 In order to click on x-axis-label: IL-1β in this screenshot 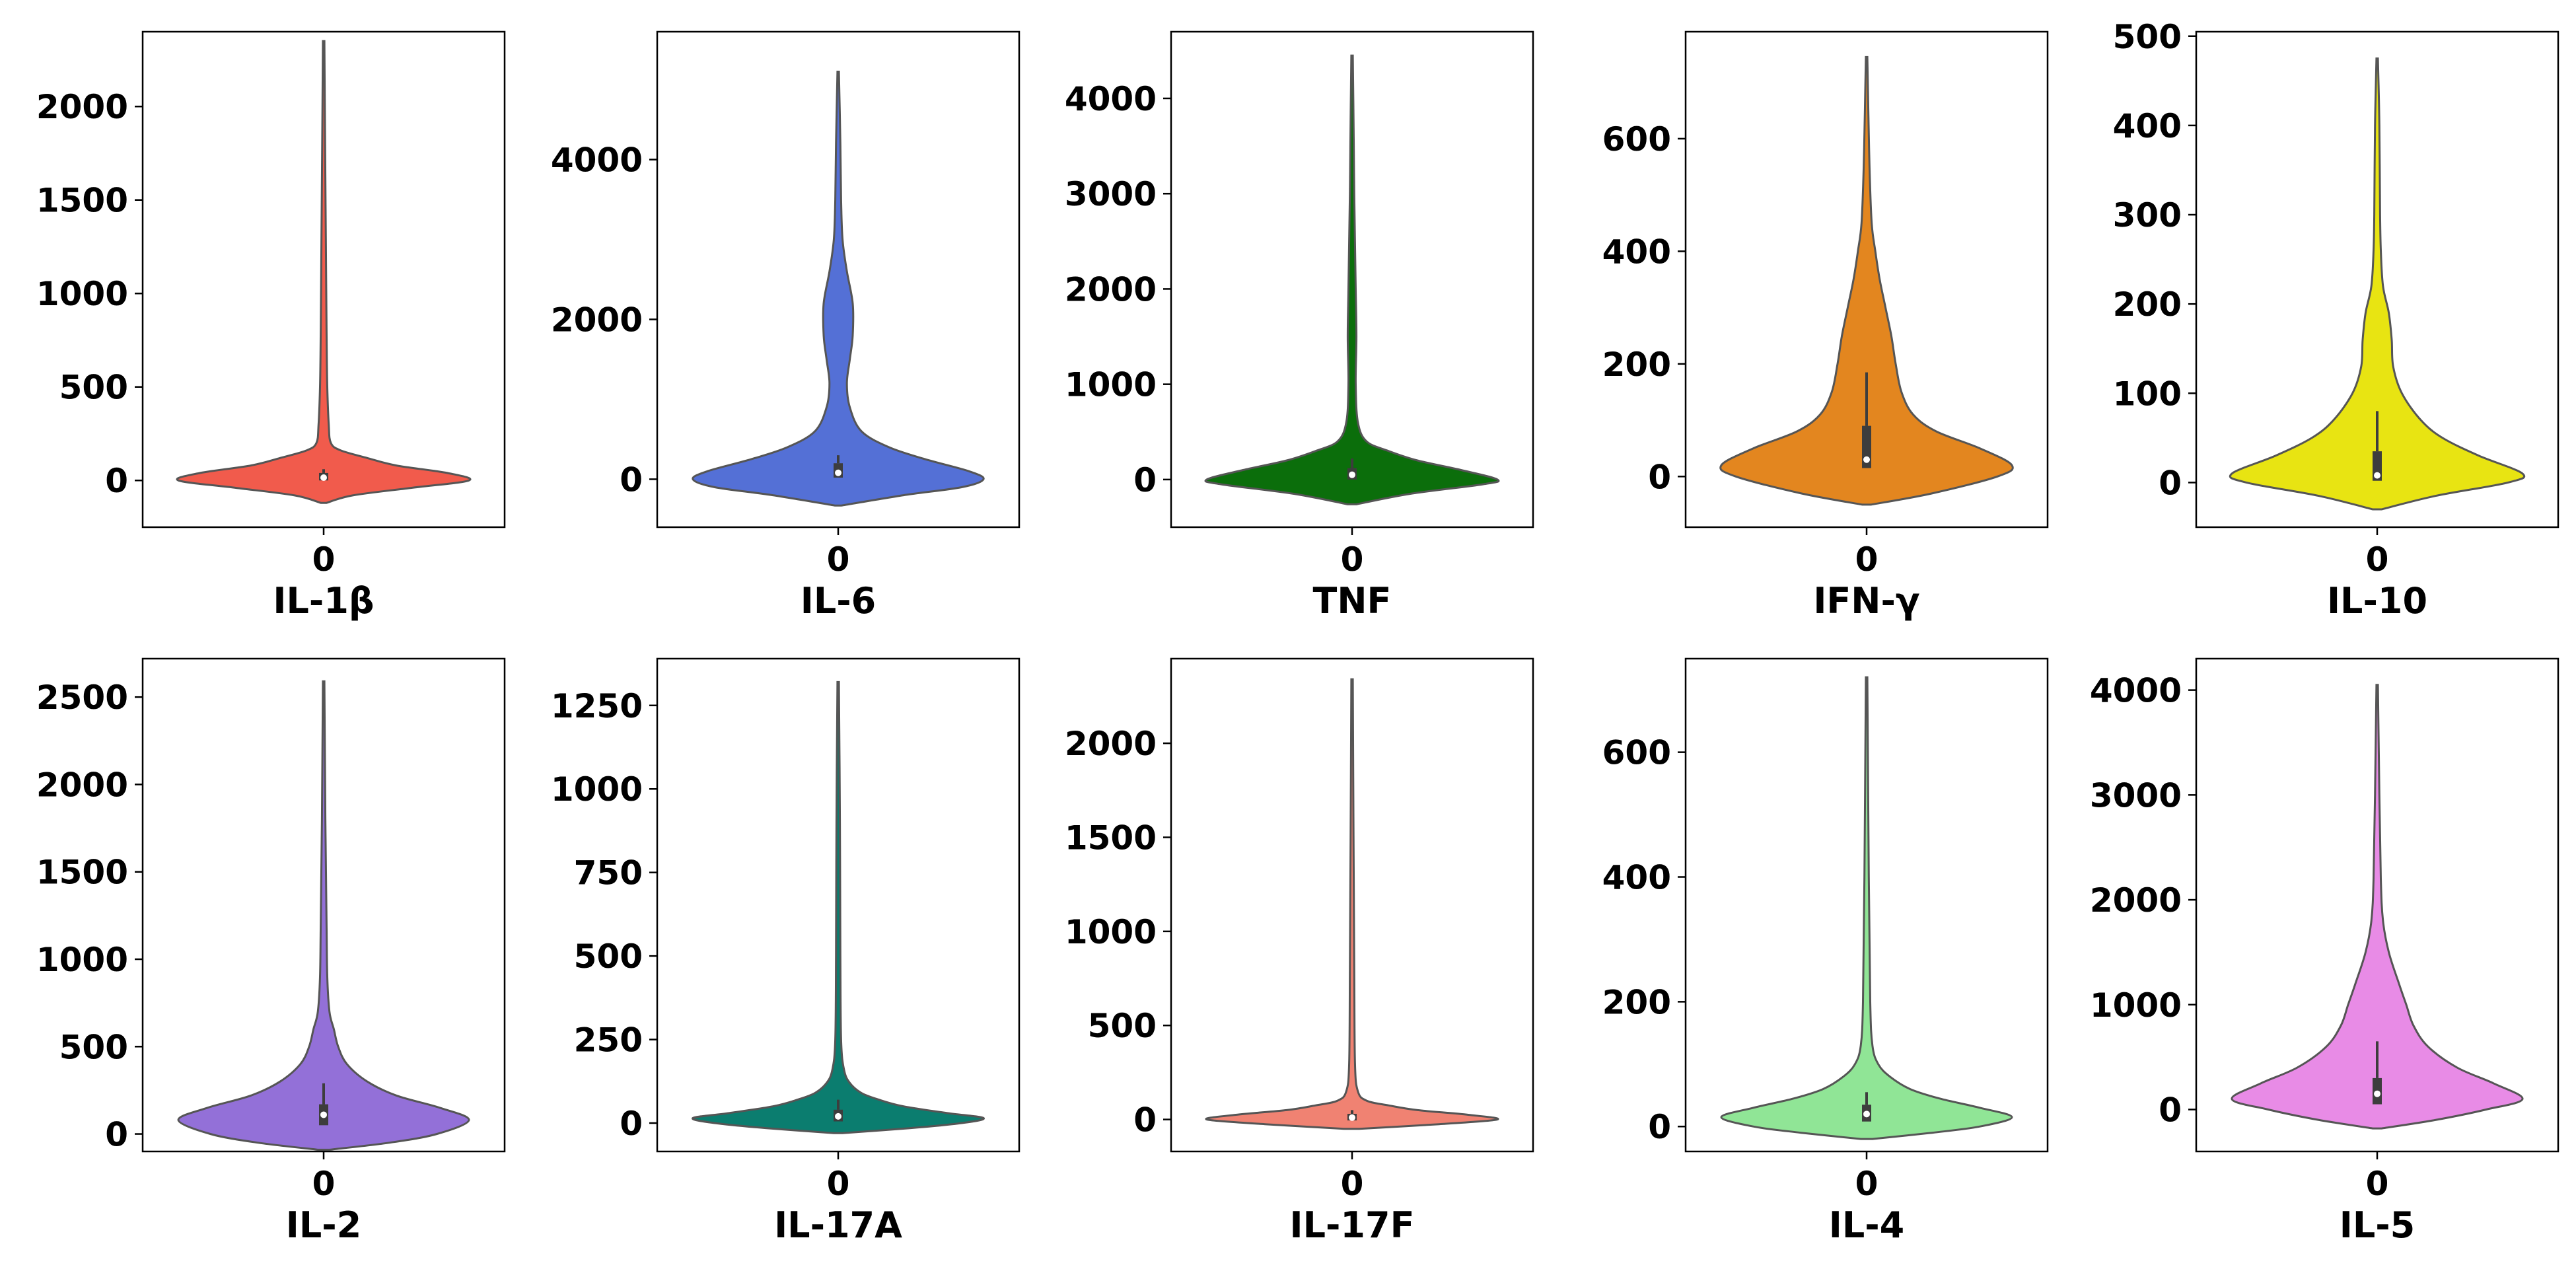, I will do `click(323, 601)`.